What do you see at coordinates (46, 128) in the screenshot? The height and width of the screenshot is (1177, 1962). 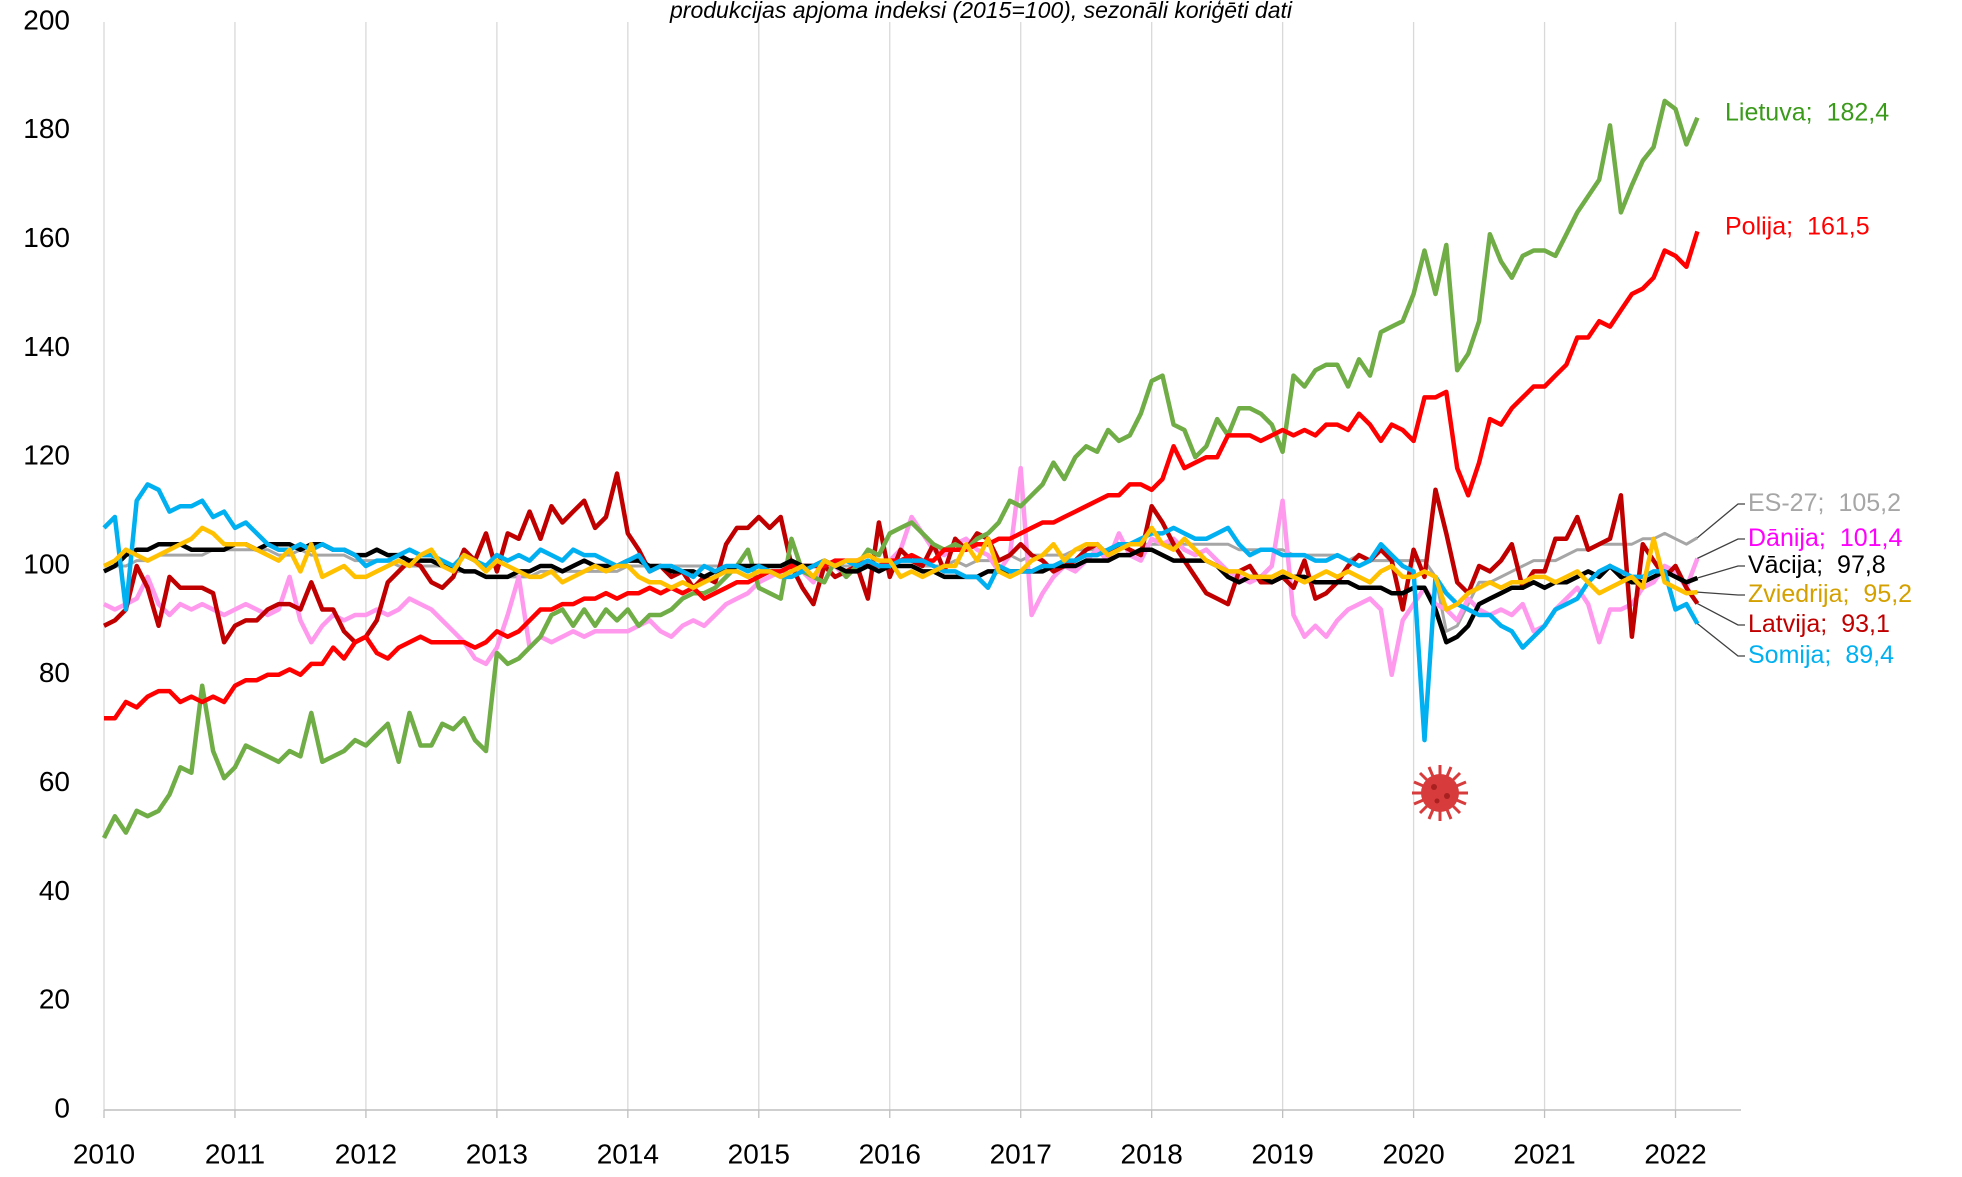 I see `y-tick-label: 180` at bounding box center [46, 128].